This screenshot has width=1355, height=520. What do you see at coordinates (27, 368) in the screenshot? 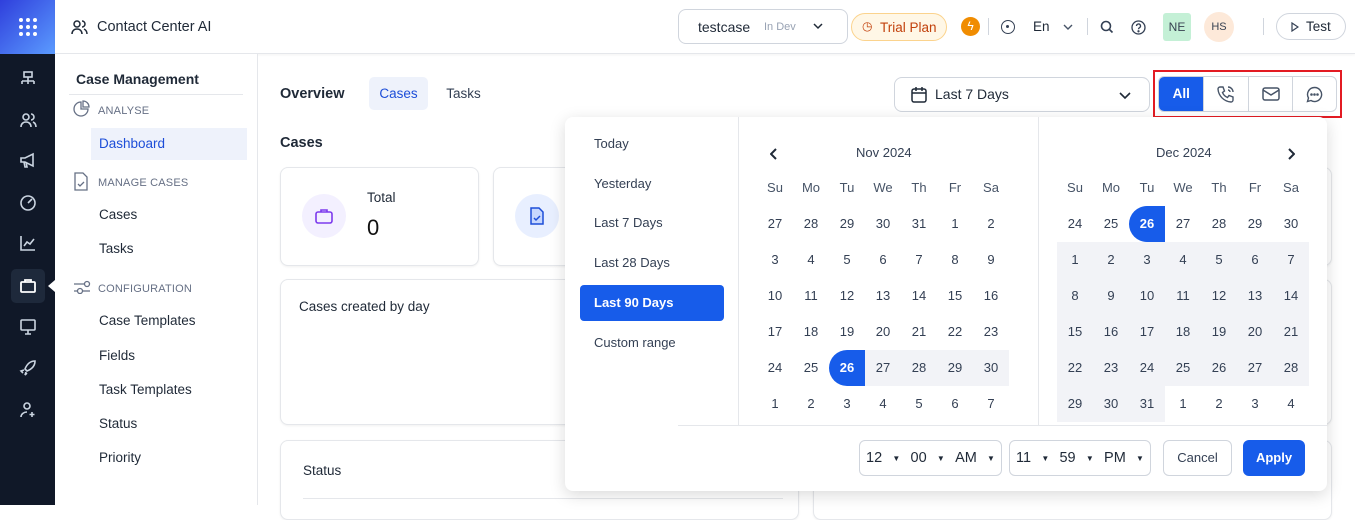
I see `rocket-icon` at bounding box center [27, 368].